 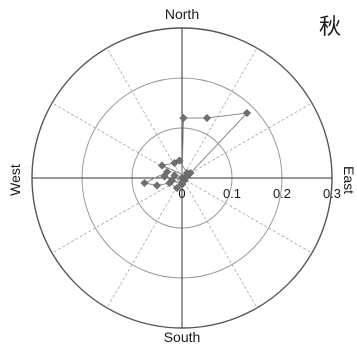 What do you see at coordinates (332, 193) in the screenshot?
I see `radial-tick-label-3: 0.3` at bounding box center [332, 193].